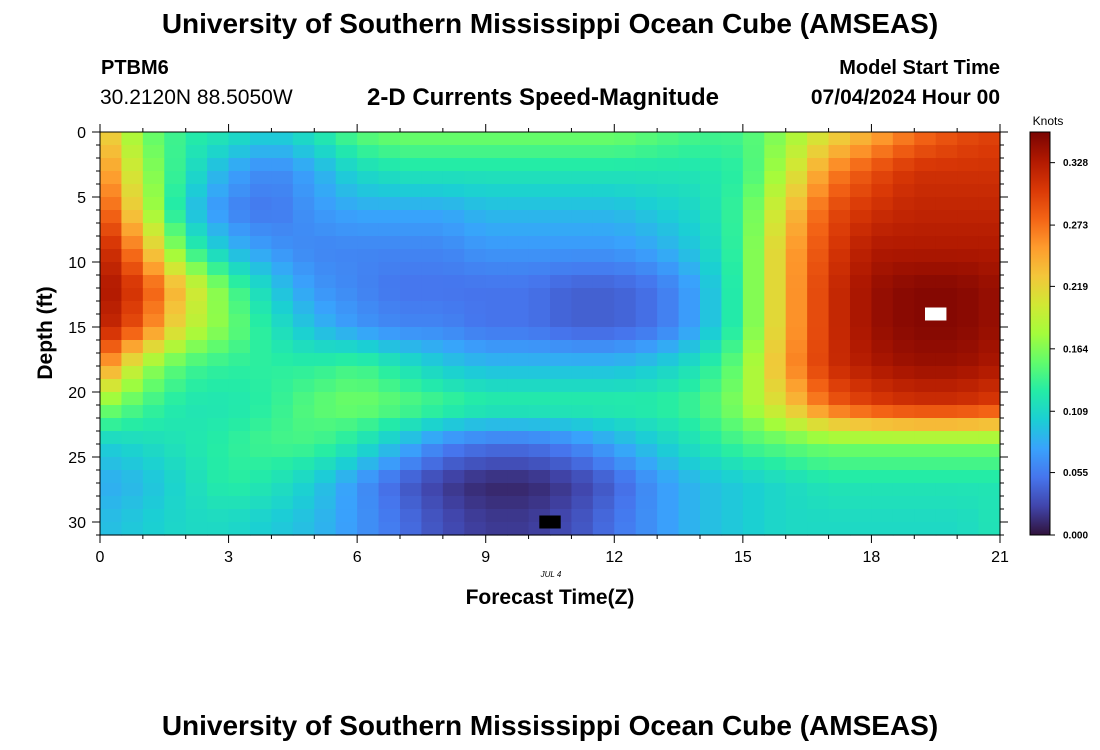  What do you see at coordinates (100, 557) in the screenshot?
I see `x-tick-label: 0` at bounding box center [100, 557].